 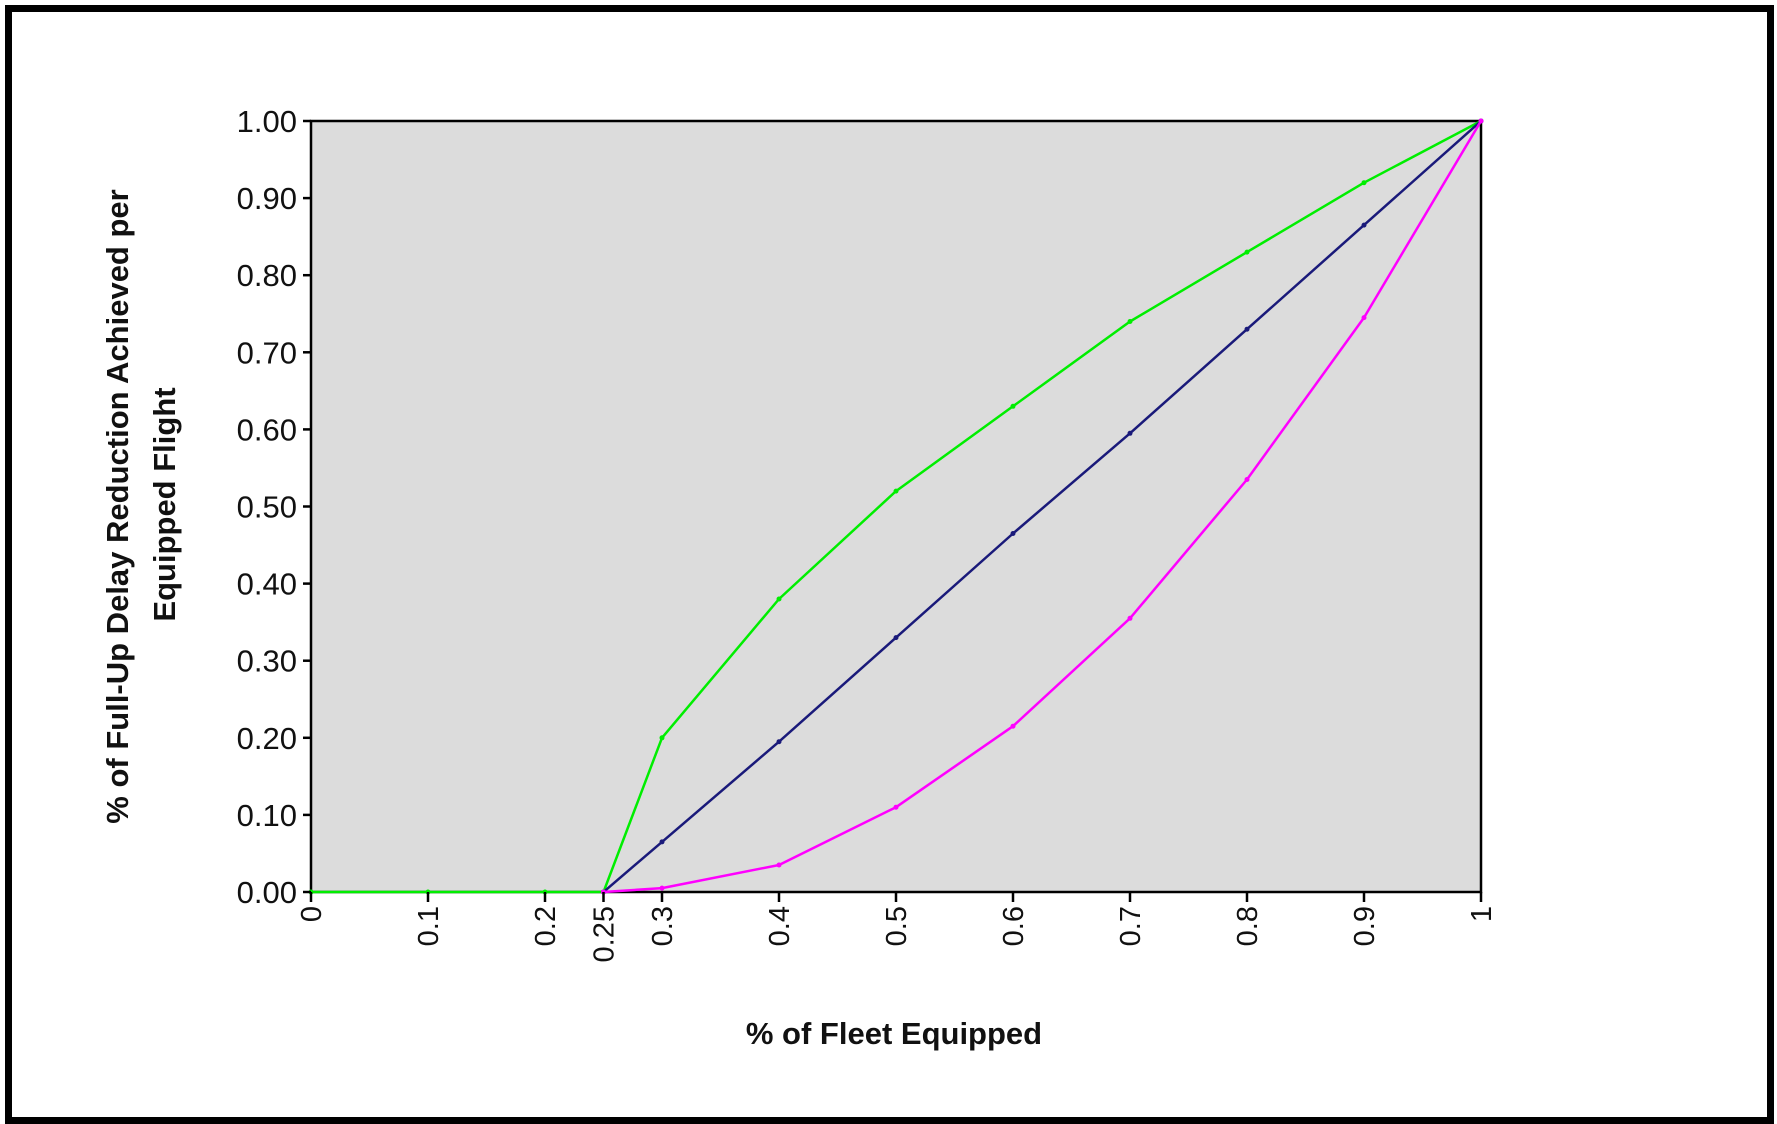 I want to click on y-tick-label: 0.70, so click(x=267, y=352).